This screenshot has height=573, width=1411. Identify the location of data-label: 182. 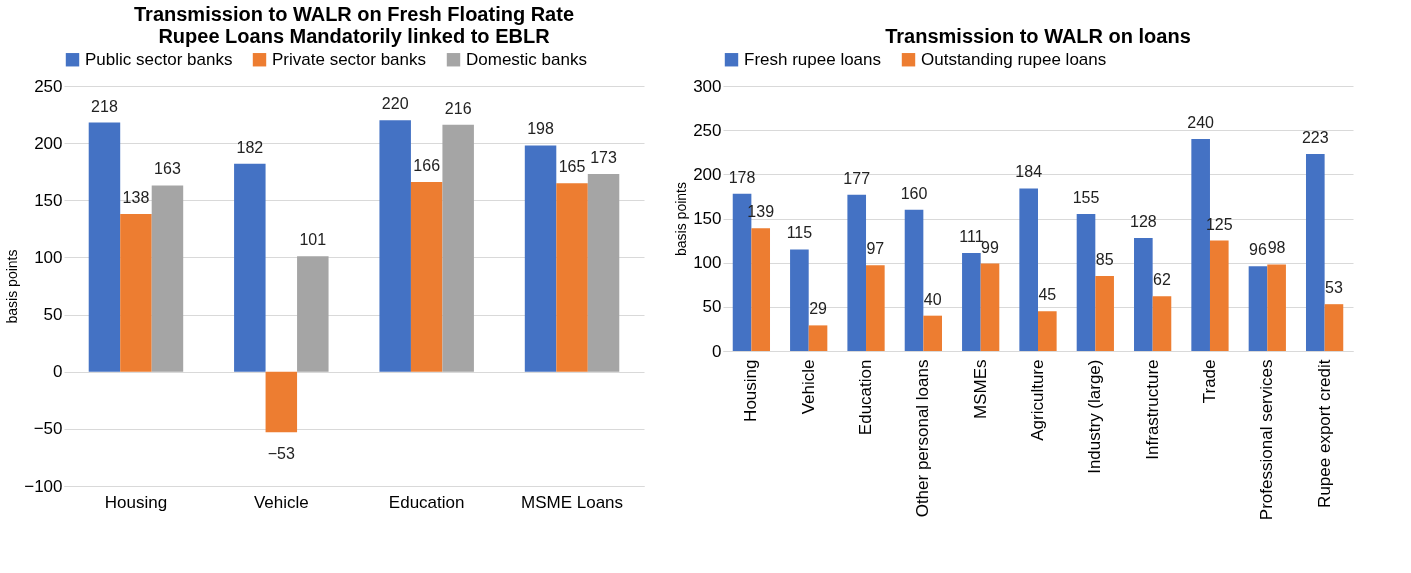
(250, 147).